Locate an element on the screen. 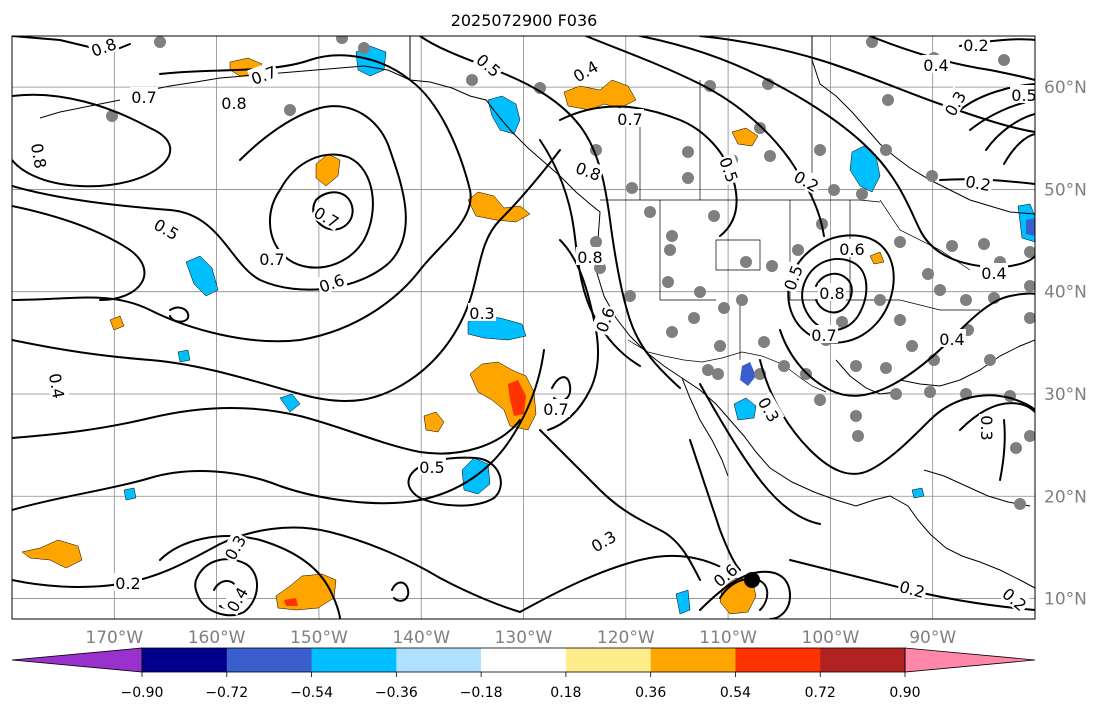  lat-tick-label: 20°N is located at coordinates (1065, 497).